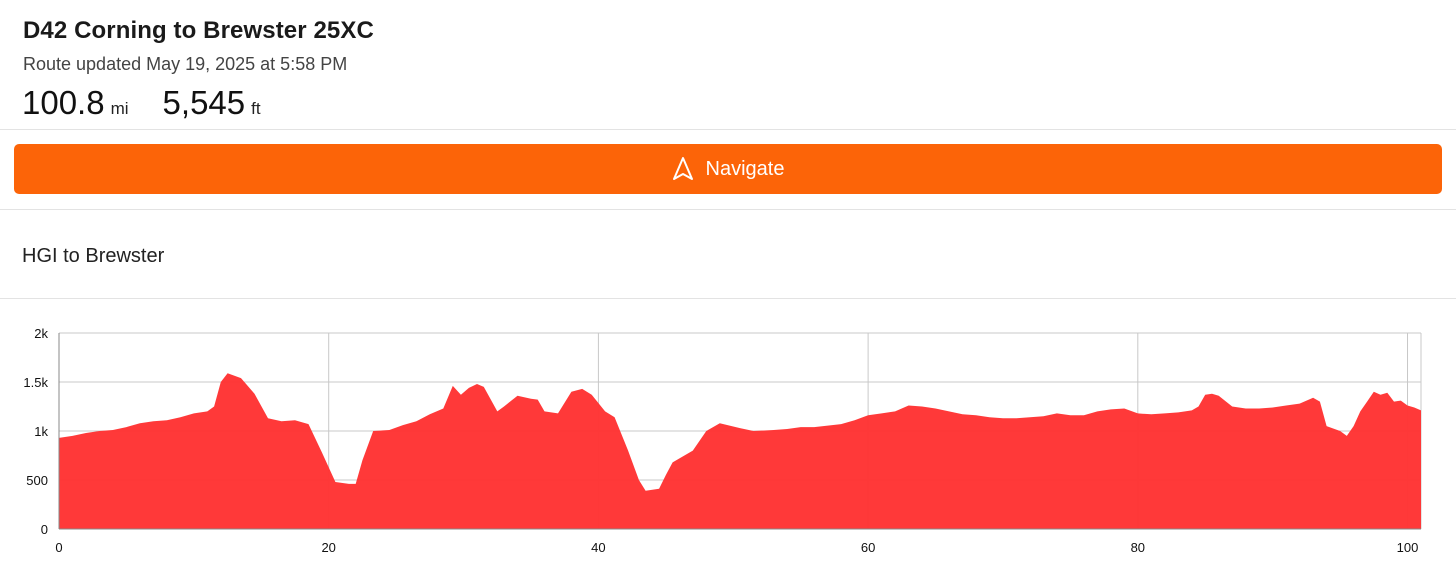  What do you see at coordinates (44, 529) in the screenshot?
I see `y-tick-label: 0` at bounding box center [44, 529].